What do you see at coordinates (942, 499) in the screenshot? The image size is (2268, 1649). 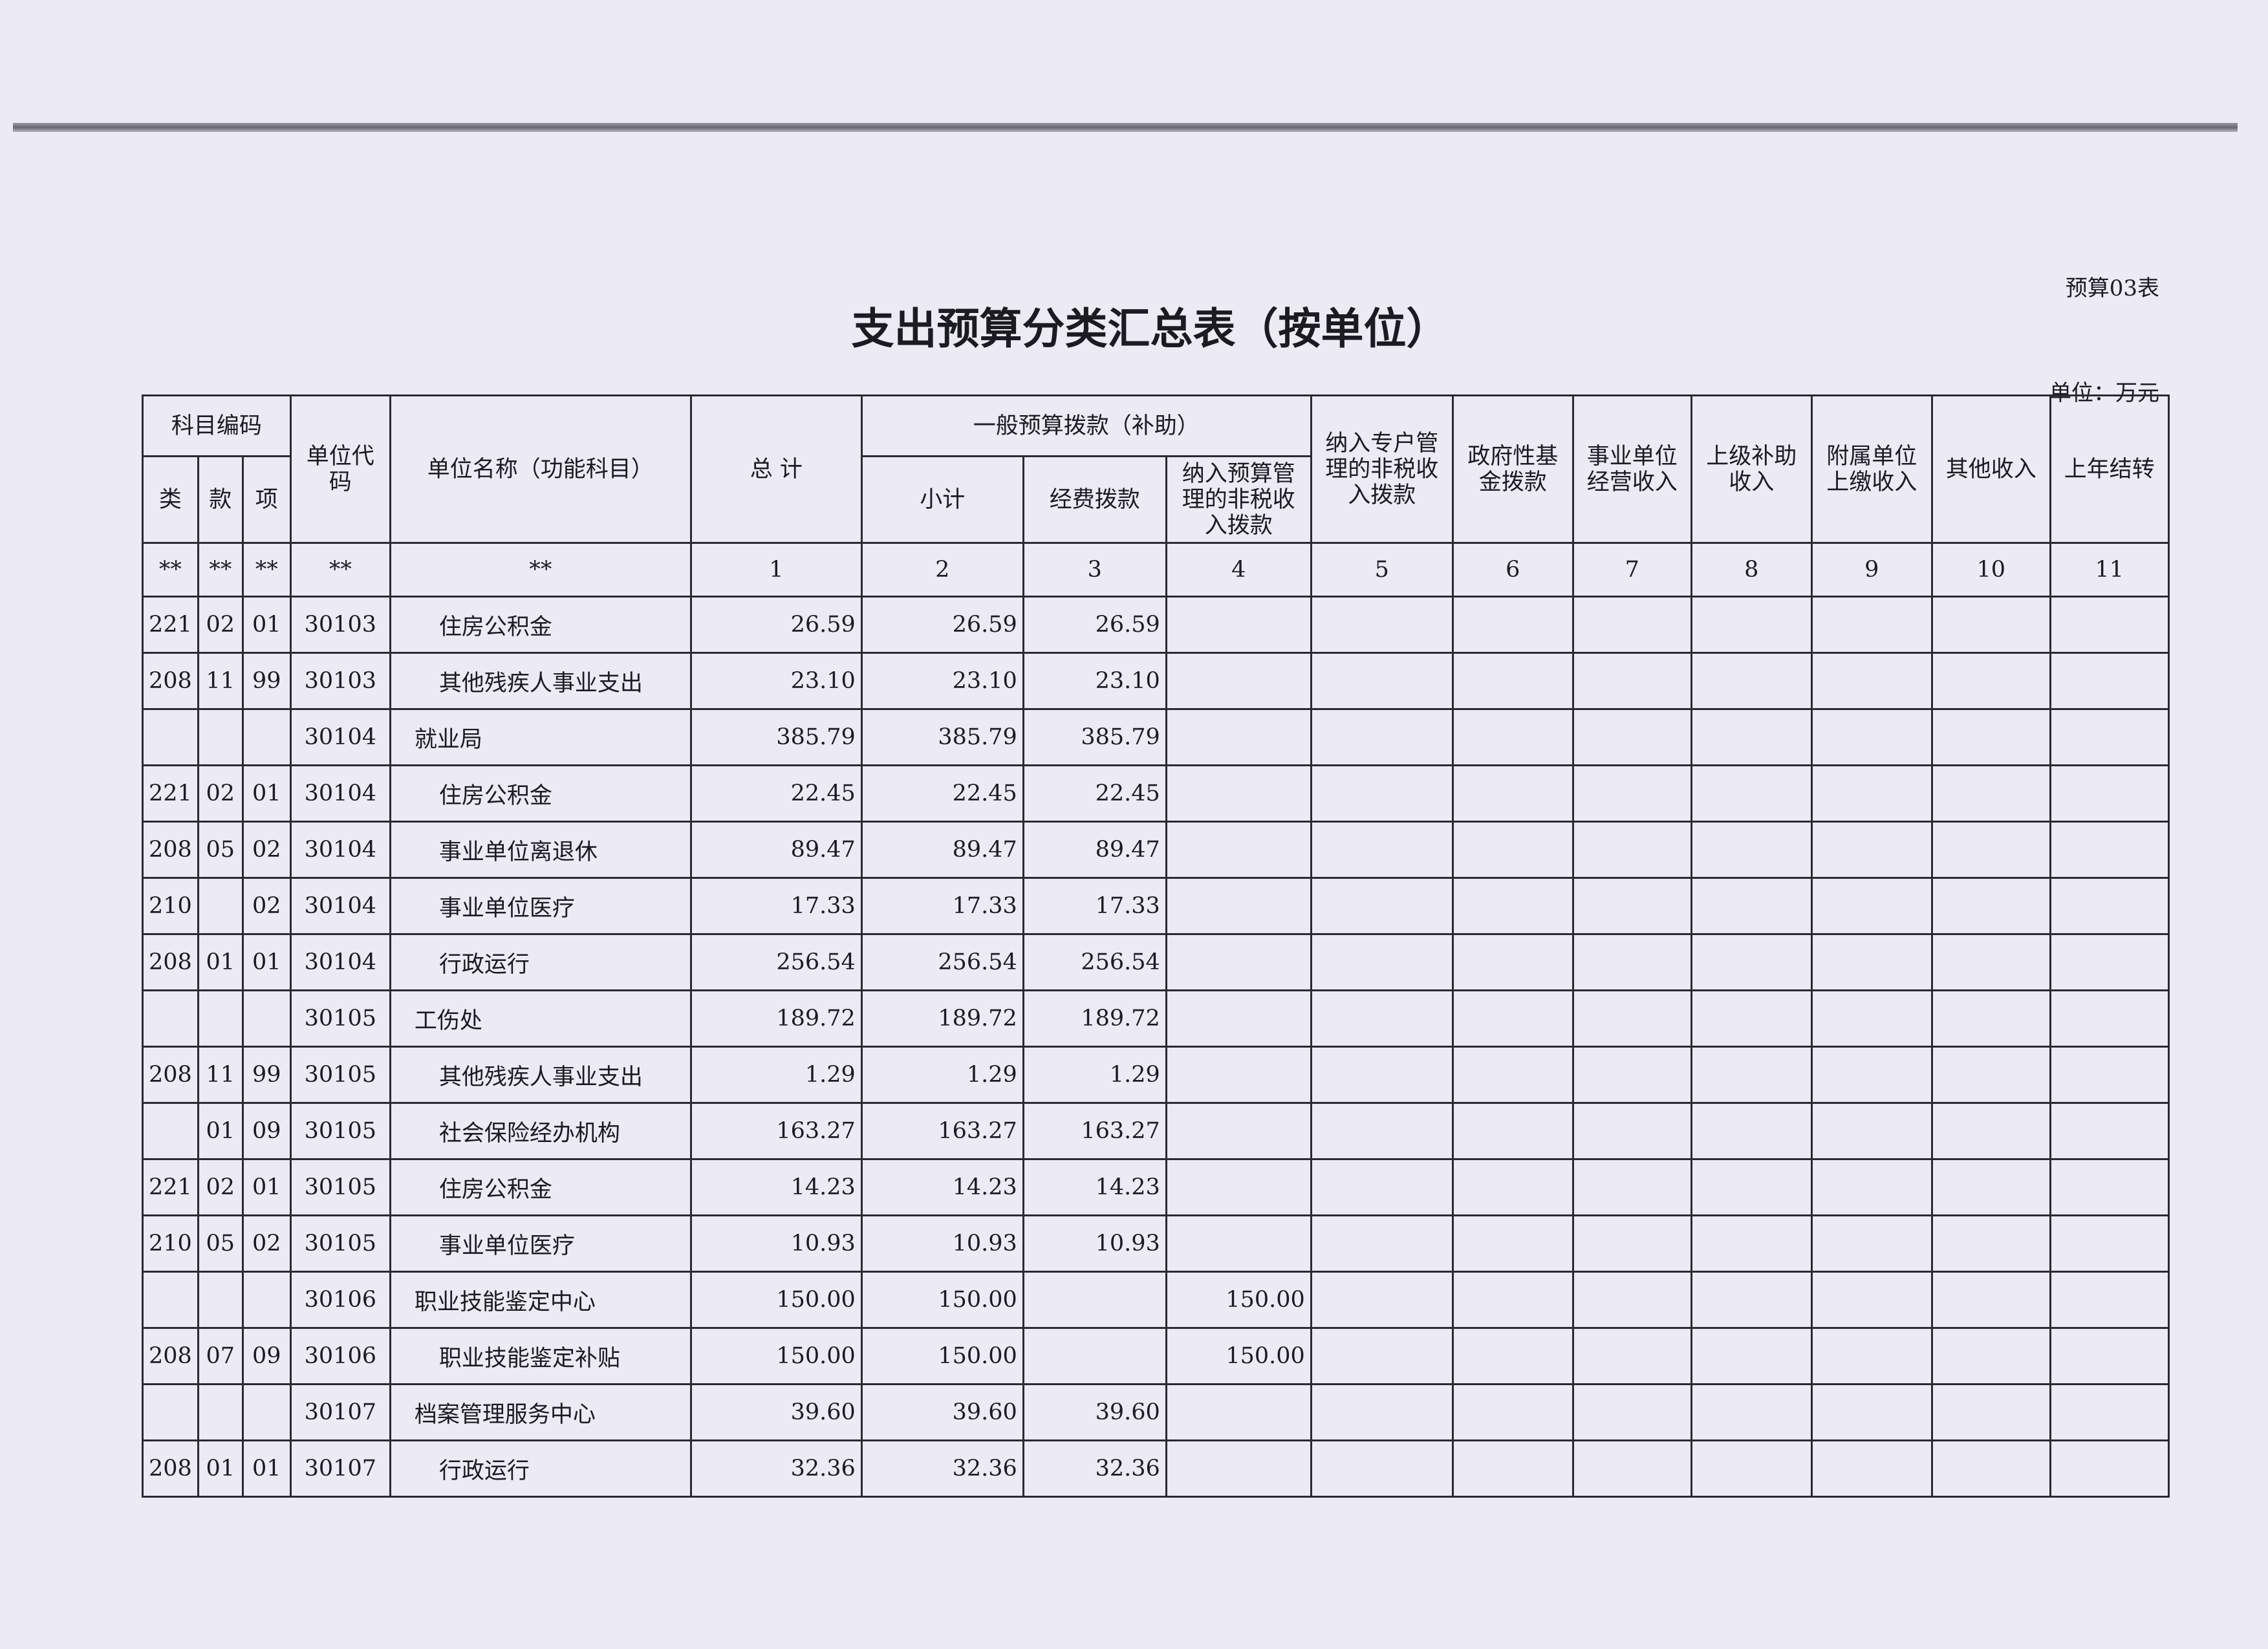 I see `column-header: 小计` at bounding box center [942, 499].